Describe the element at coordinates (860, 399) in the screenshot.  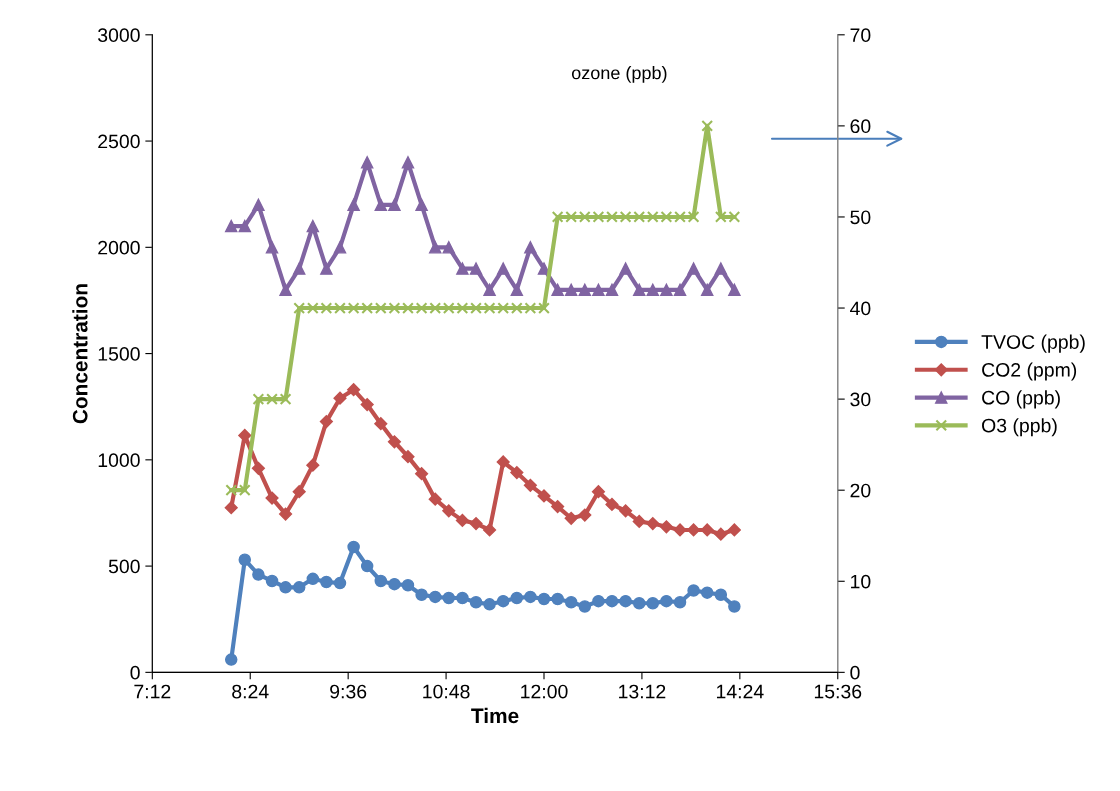
I see `y2-tick-label: 30` at that location.